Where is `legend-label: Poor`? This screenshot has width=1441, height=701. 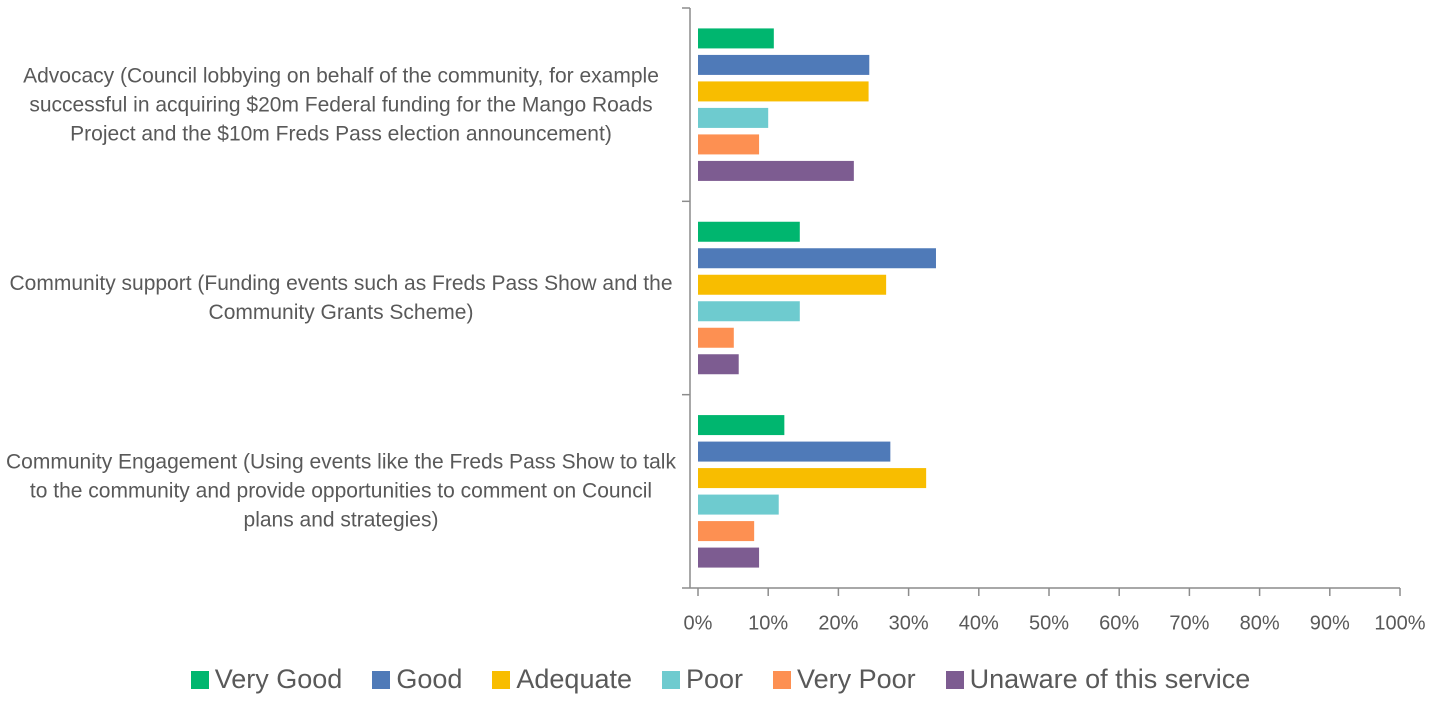 legend-label: Poor is located at coordinates (715, 679).